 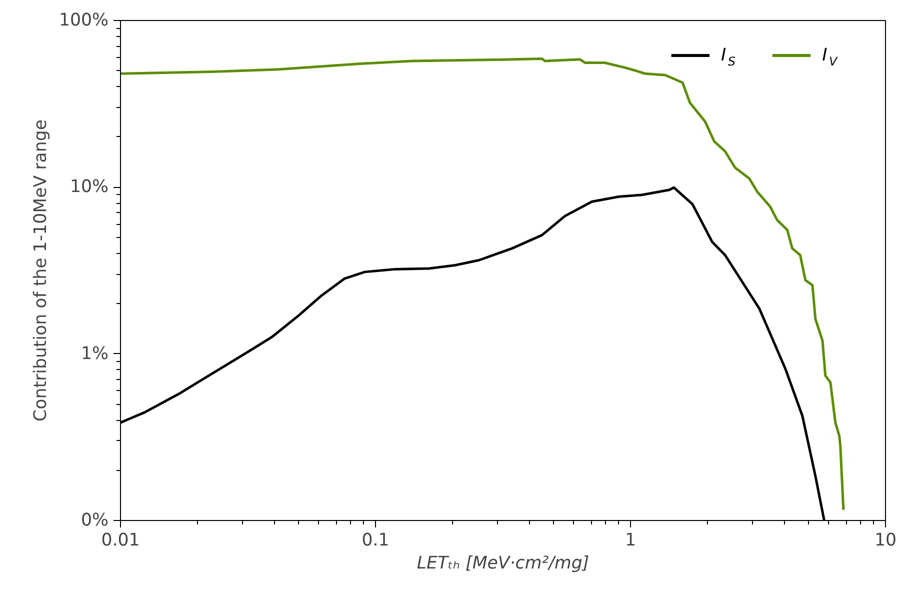 I want to click on y-tick-label: 1%, so click(x=95, y=354).